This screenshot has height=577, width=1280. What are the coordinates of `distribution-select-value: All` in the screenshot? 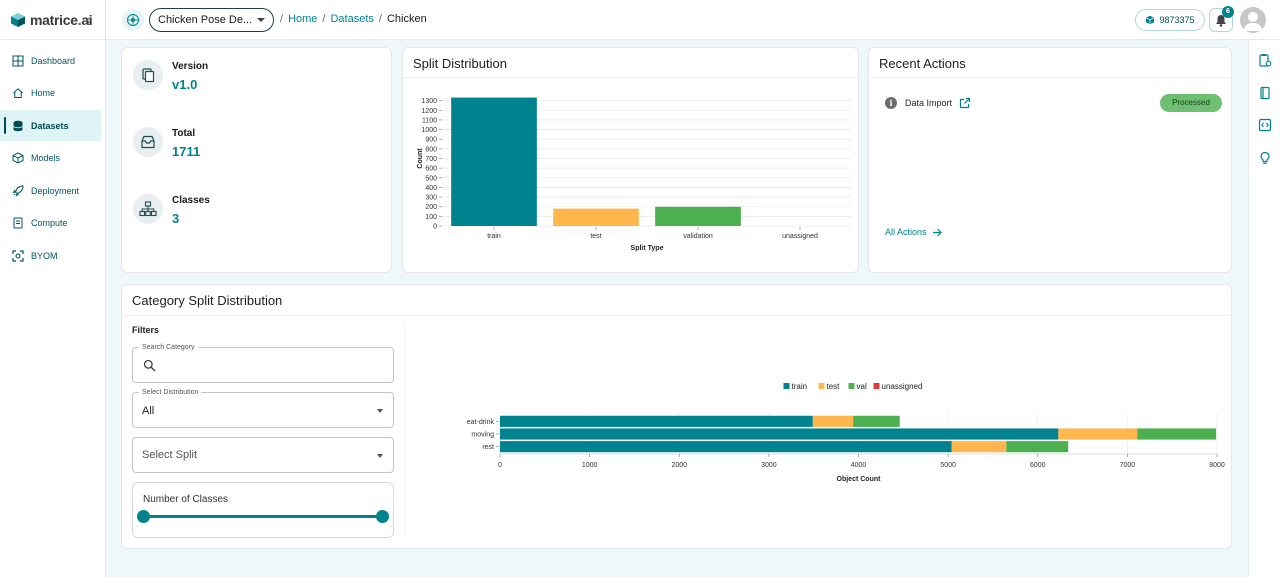 It's located at (148, 411).